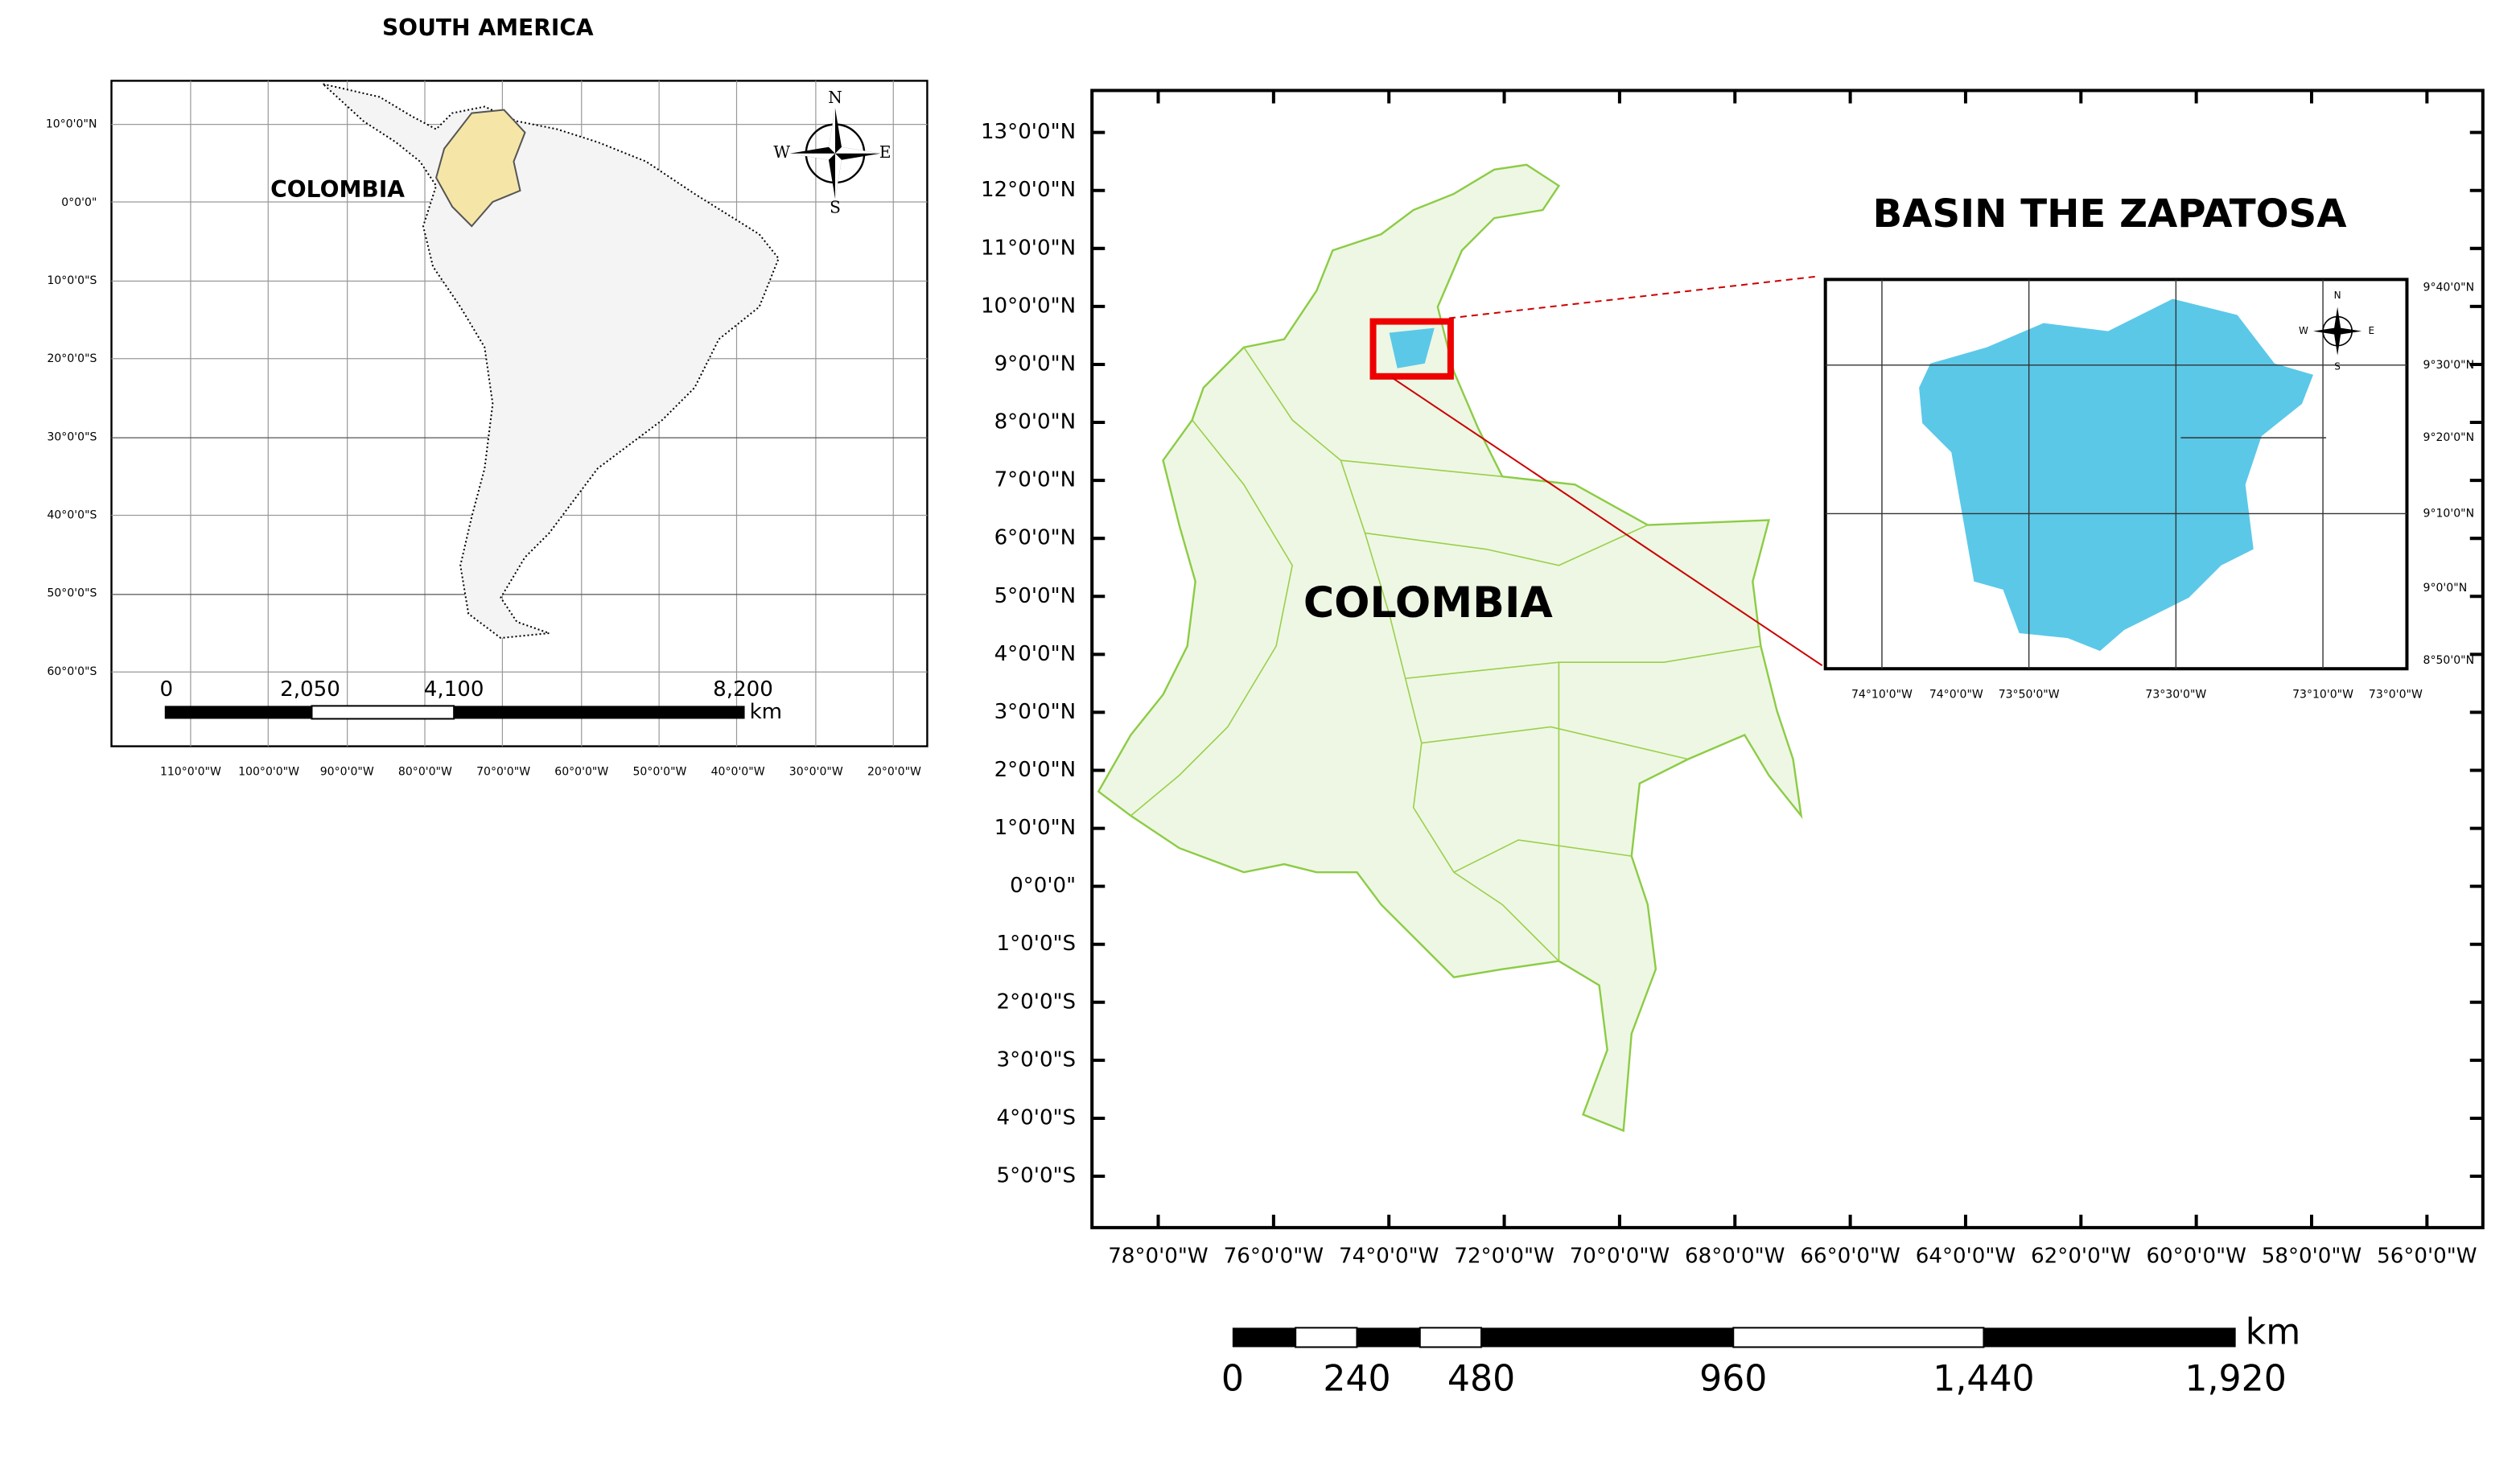 The height and width of the screenshot is (1457, 2520). What do you see at coordinates (1481, 1379) in the screenshot?
I see `scale-label: 480` at bounding box center [1481, 1379].